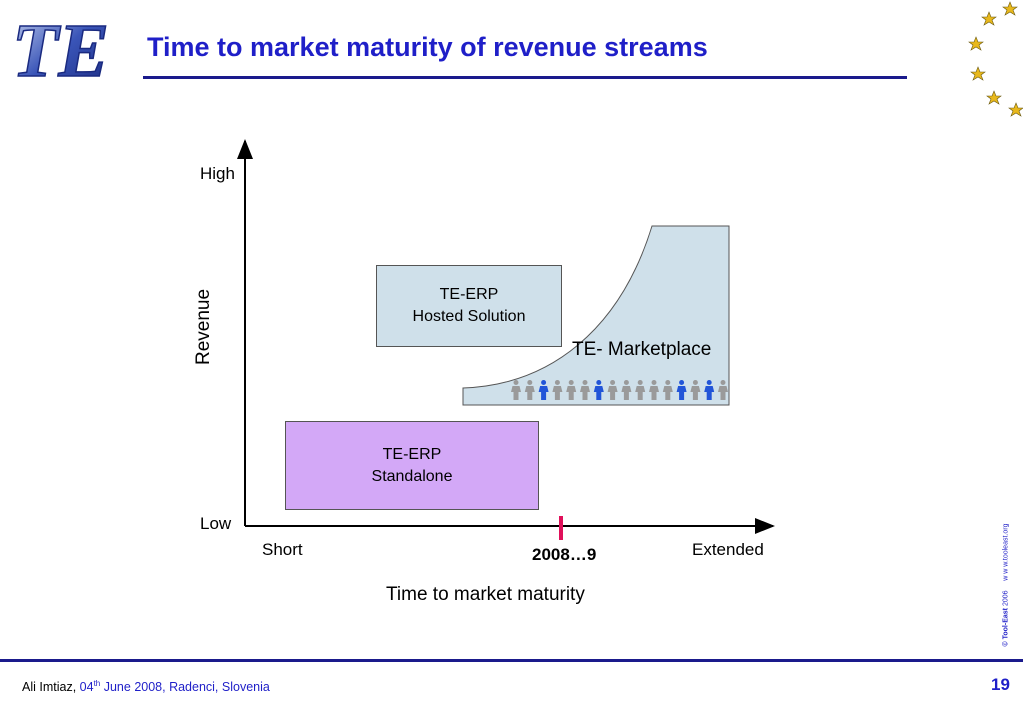 The image size is (1023, 708). What do you see at coordinates (49, 687) in the screenshot?
I see `footer-author: Ali Imtiaz,` at bounding box center [49, 687].